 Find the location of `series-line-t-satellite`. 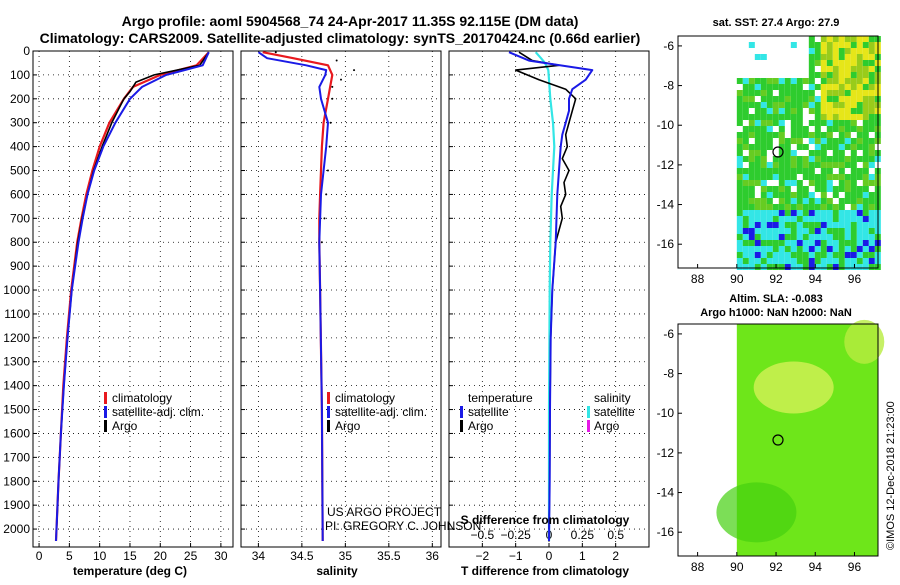

series-line-t-satellite is located at coordinates (551, 296).